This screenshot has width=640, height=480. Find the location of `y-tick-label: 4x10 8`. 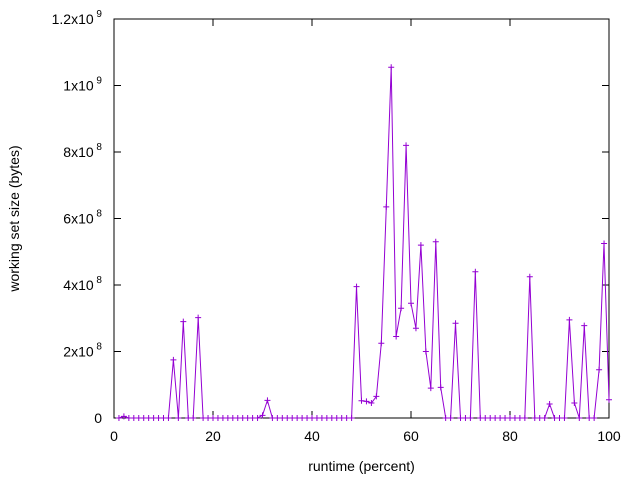

y-tick-label: 4x10 8 is located at coordinates (82, 284).